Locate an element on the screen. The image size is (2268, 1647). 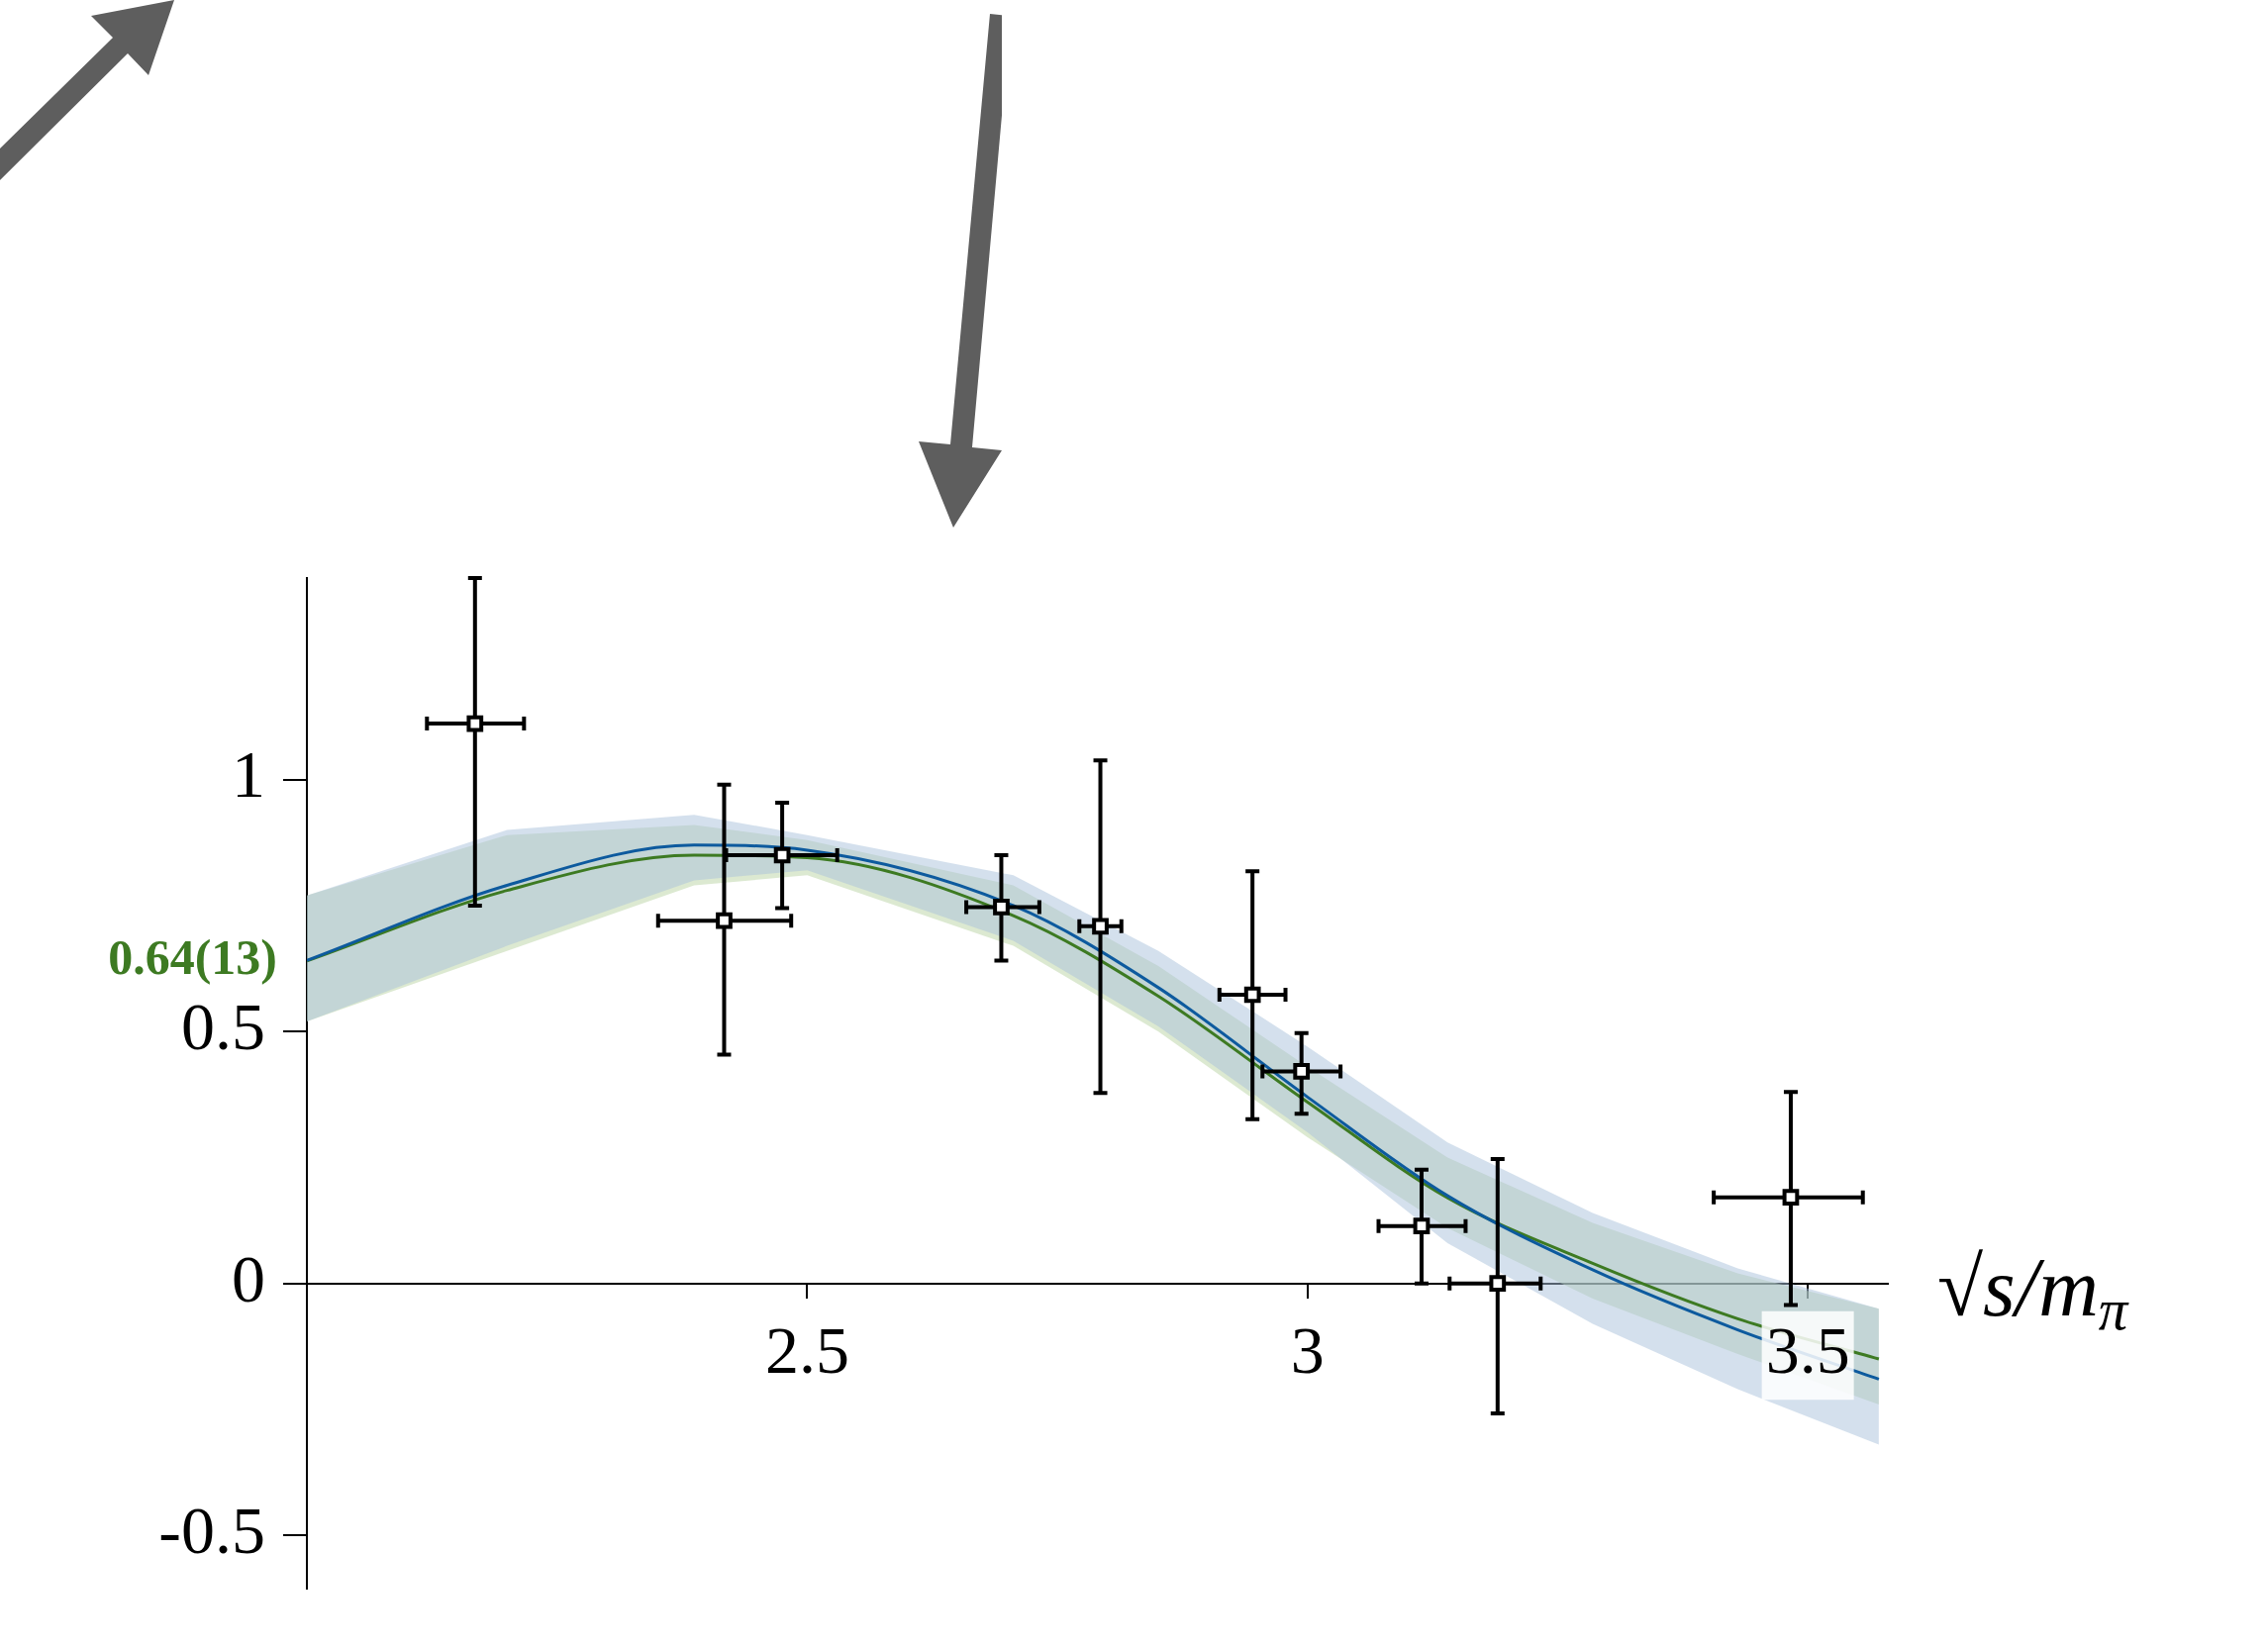
y-tick-label: 0.5 is located at coordinates (223, 1027).